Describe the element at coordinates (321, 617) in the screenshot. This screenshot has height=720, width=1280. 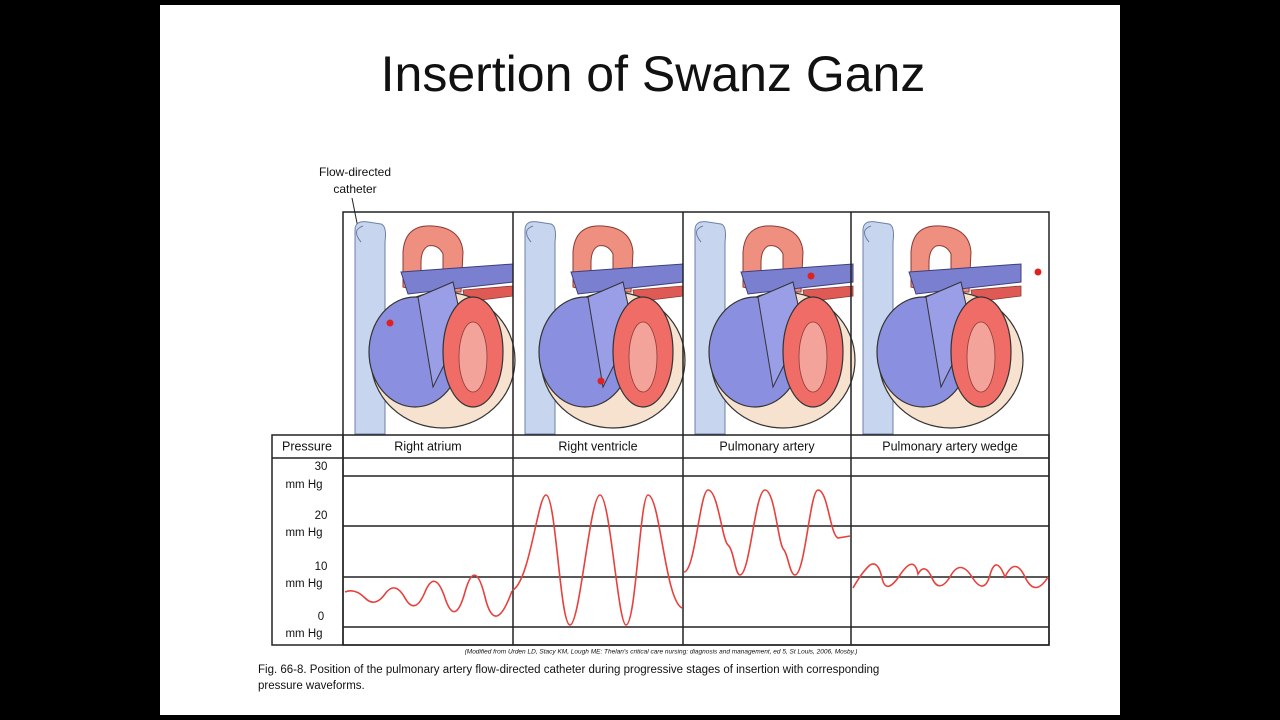
I see `pressure-value: 0` at that location.